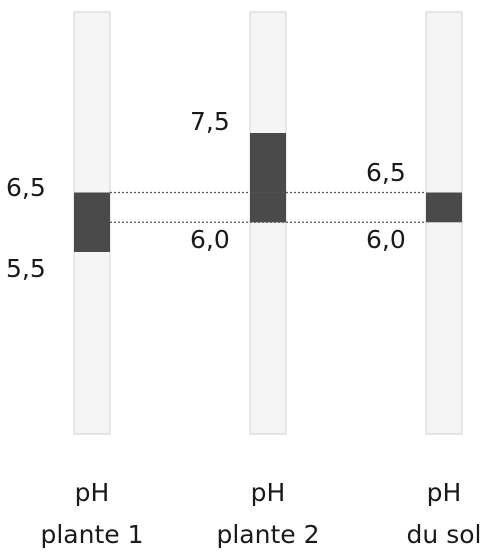 The width and height of the screenshot is (494, 552). I want to click on range-bar-sol, so click(444, 207).